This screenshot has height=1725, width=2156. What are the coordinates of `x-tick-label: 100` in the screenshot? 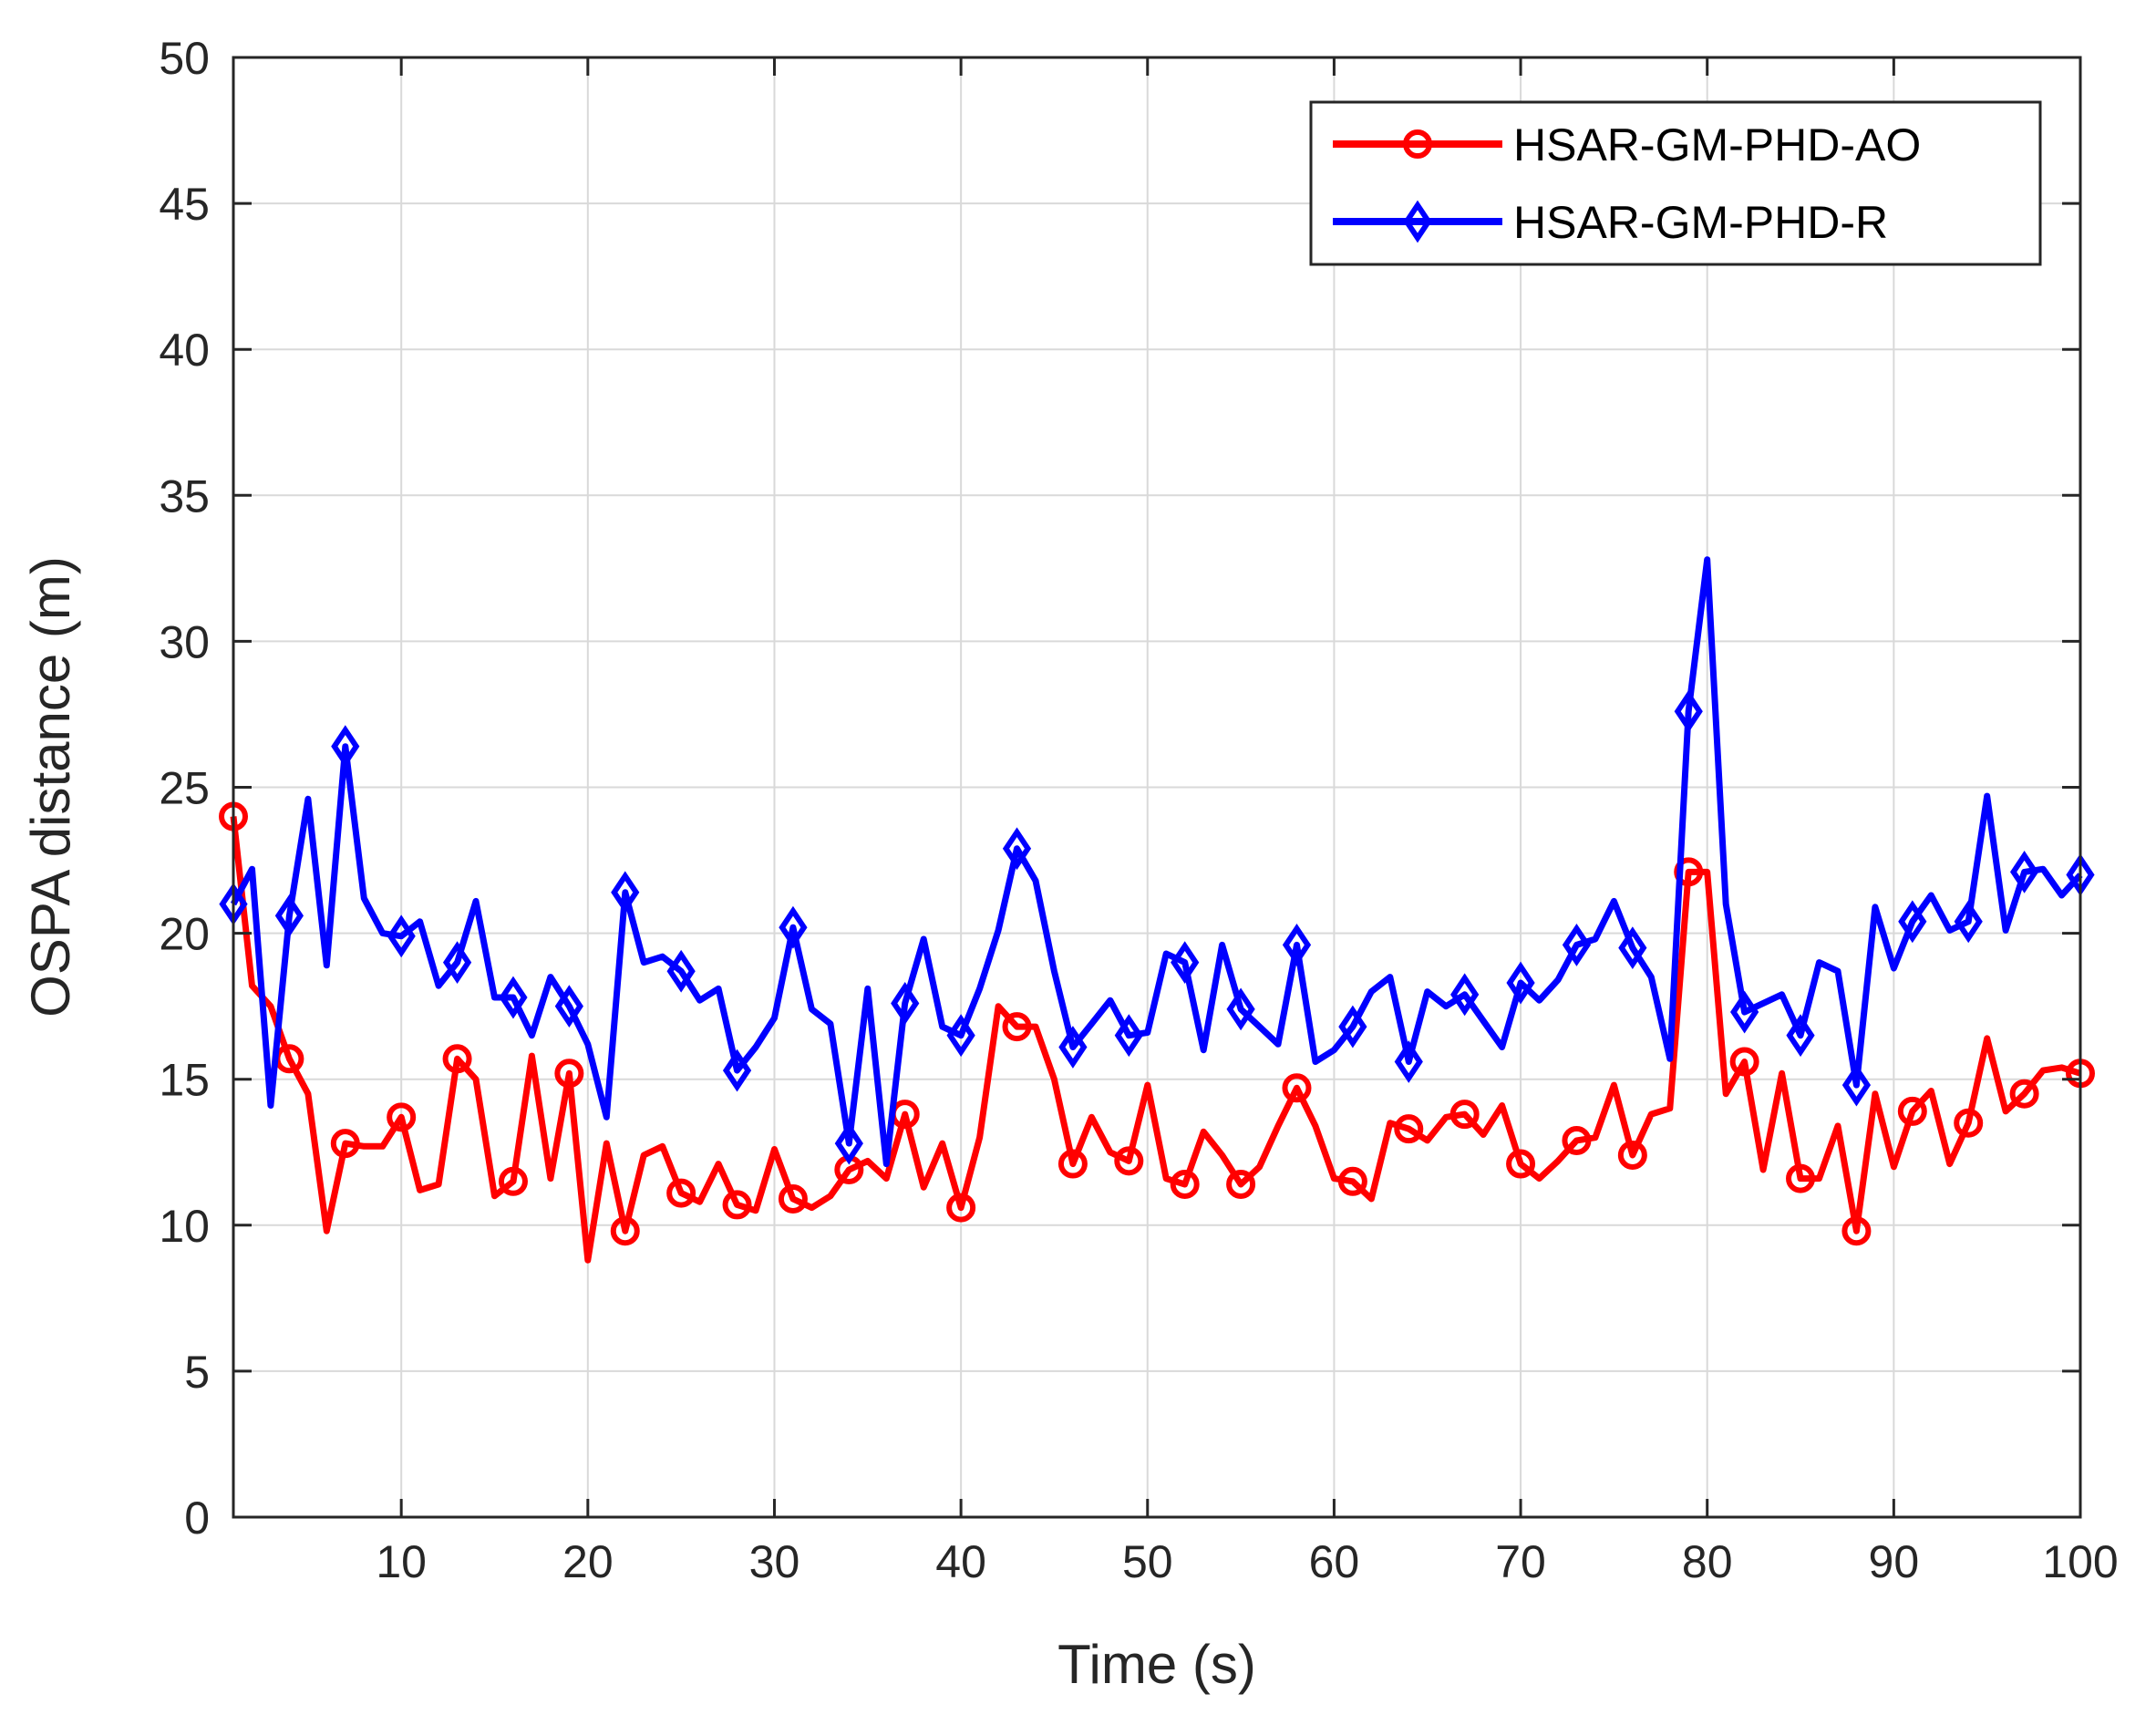 It's located at (2080, 1562).